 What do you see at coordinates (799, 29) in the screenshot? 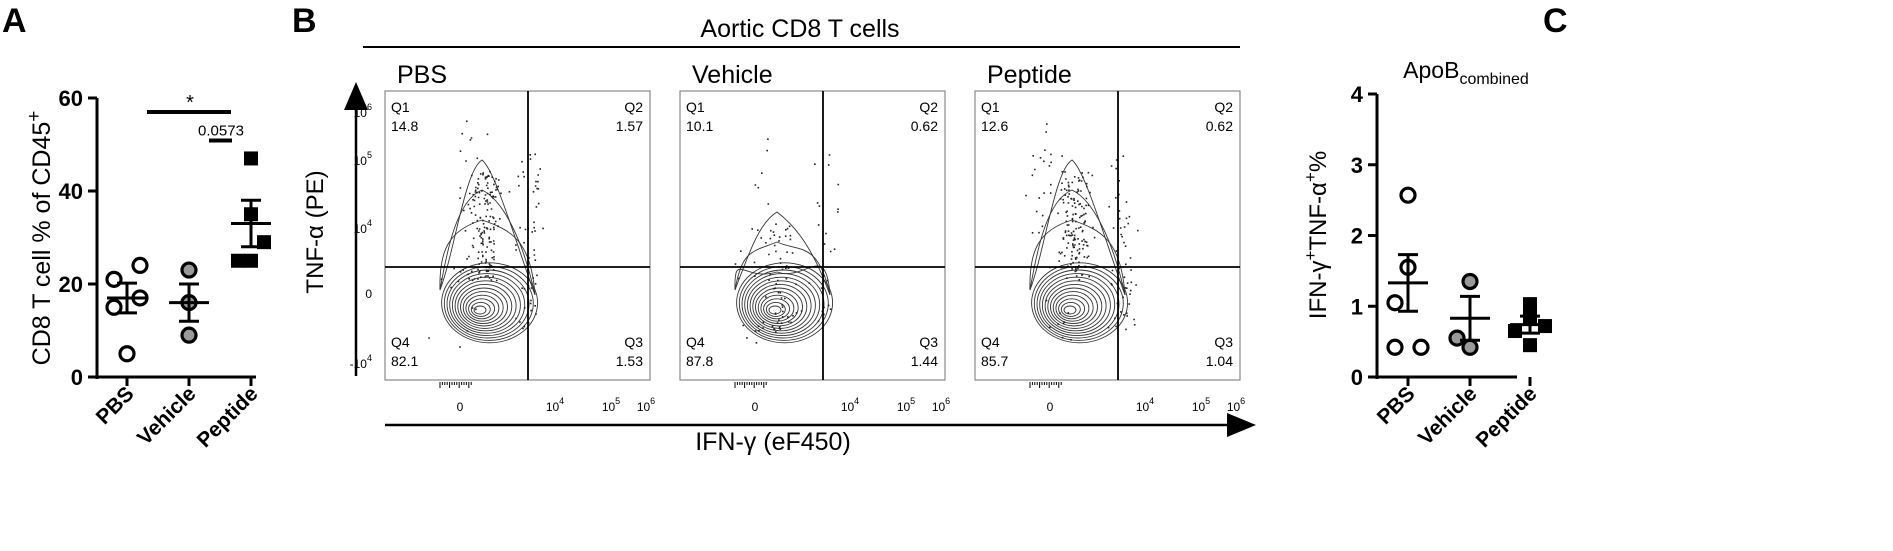
I see `chart-title: Aortic CD8 T cells` at bounding box center [799, 29].